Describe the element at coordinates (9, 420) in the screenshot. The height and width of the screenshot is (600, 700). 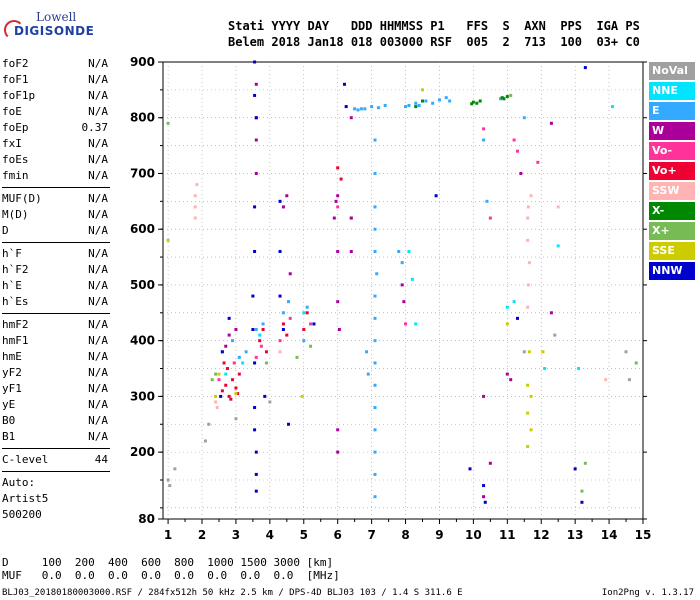
I see `param-name: B0` at that location.